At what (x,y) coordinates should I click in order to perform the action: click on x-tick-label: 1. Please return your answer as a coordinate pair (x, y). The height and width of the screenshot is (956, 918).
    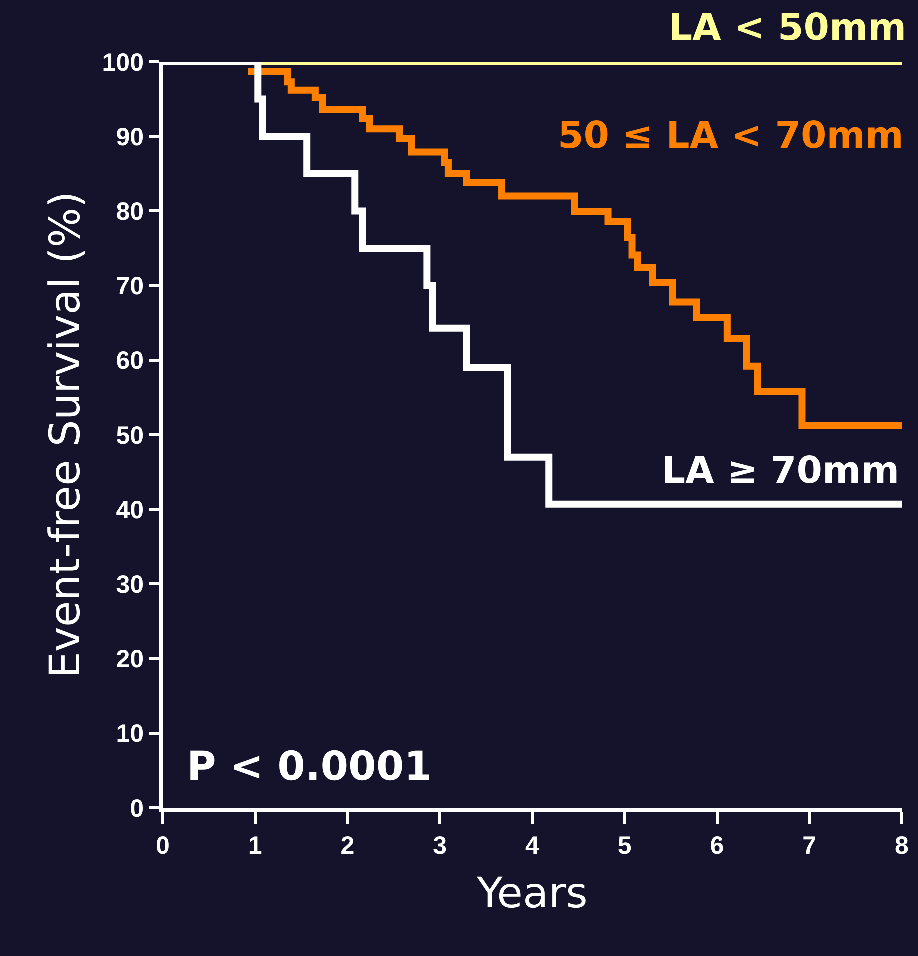
    Looking at the image, I should click on (255, 846).